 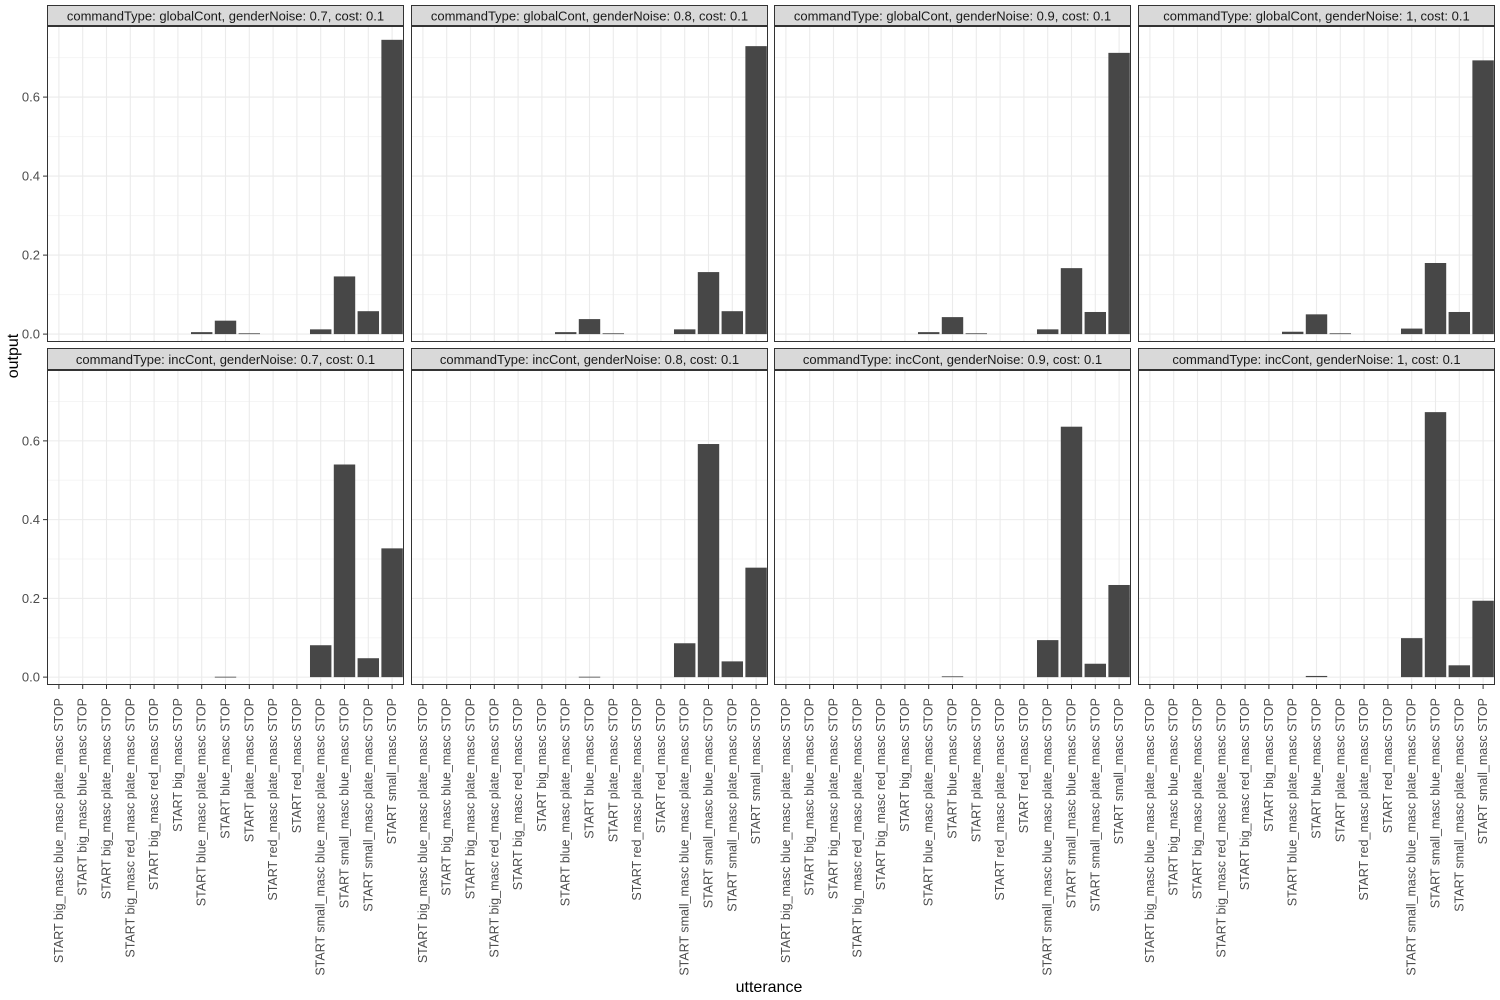 What do you see at coordinates (31, 440) in the screenshot?
I see `y-tick-label: 0.6` at bounding box center [31, 440].